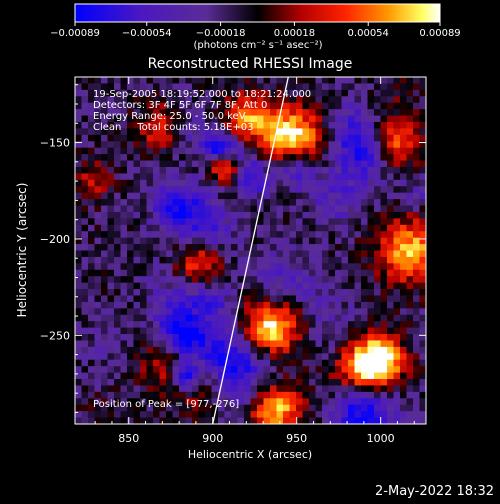  I want to click on footer-timestamp: 2-May-2022 18:32, so click(434, 491).